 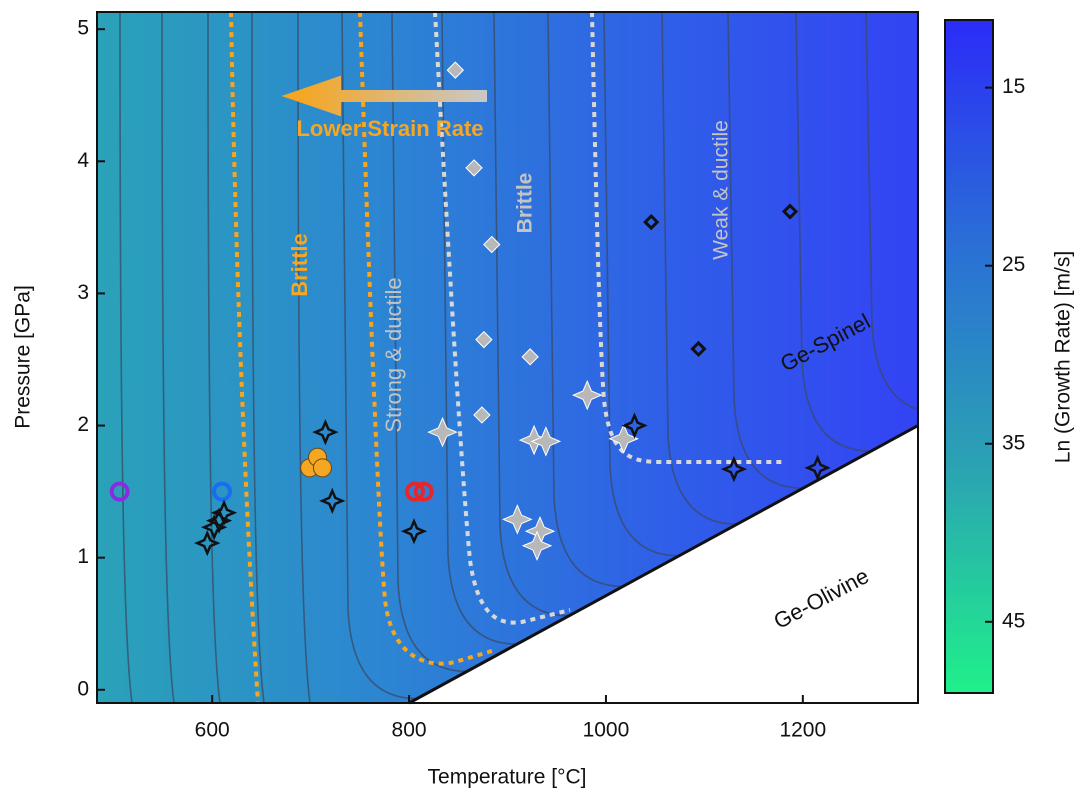 I want to click on y-tick-label: 0, so click(x=83, y=688).